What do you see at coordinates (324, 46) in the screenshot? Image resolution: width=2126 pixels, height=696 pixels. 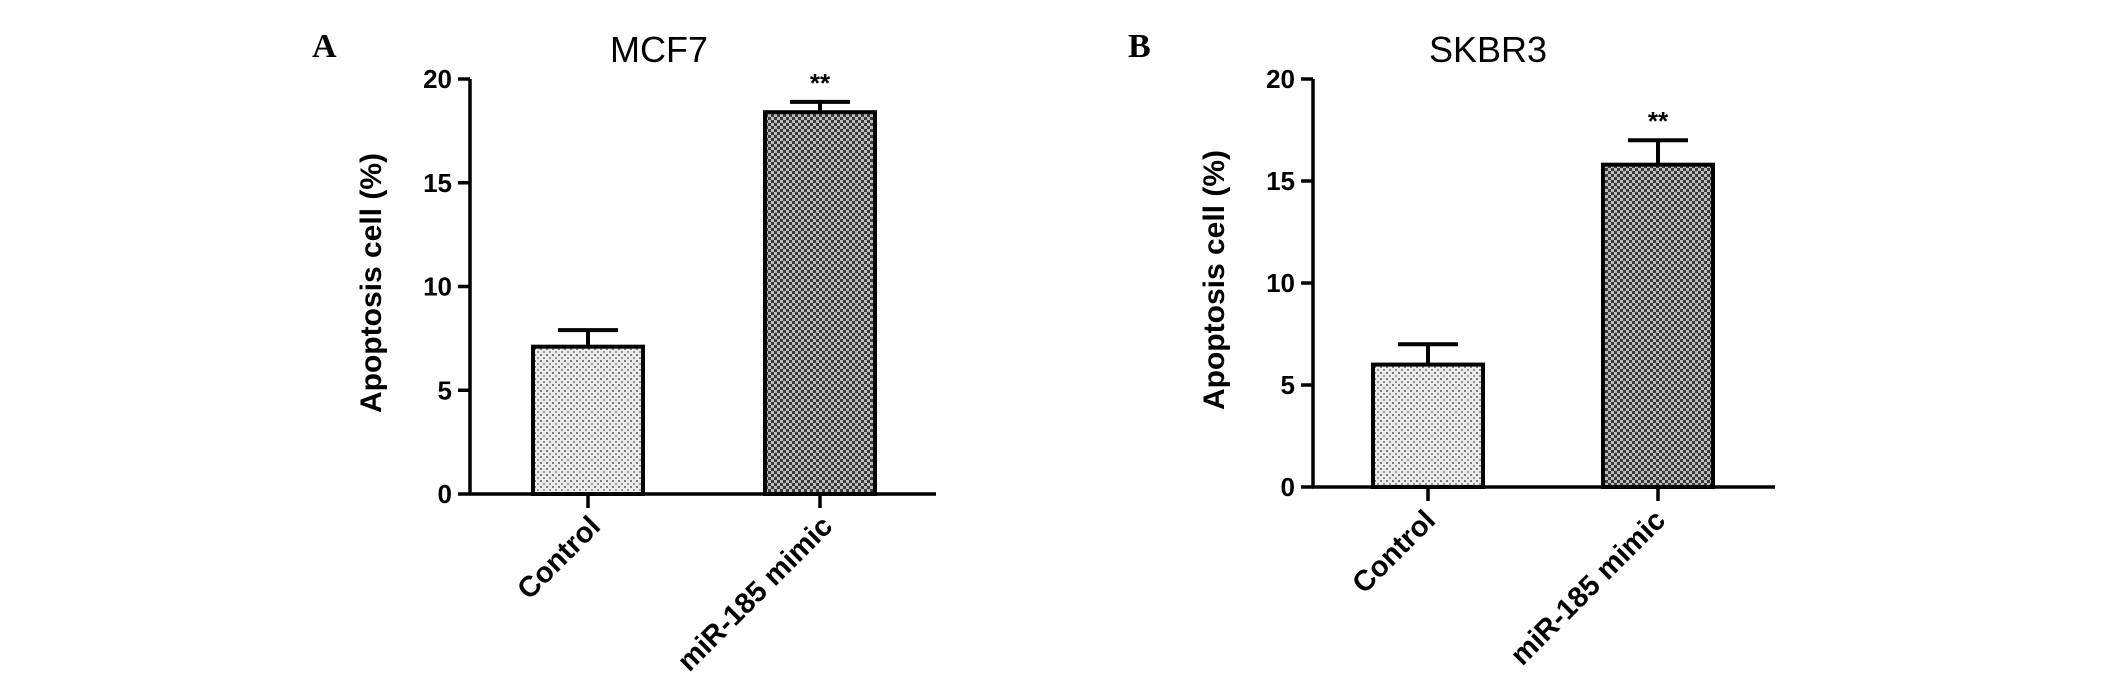 I see `panel-letter: A` at bounding box center [324, 46].